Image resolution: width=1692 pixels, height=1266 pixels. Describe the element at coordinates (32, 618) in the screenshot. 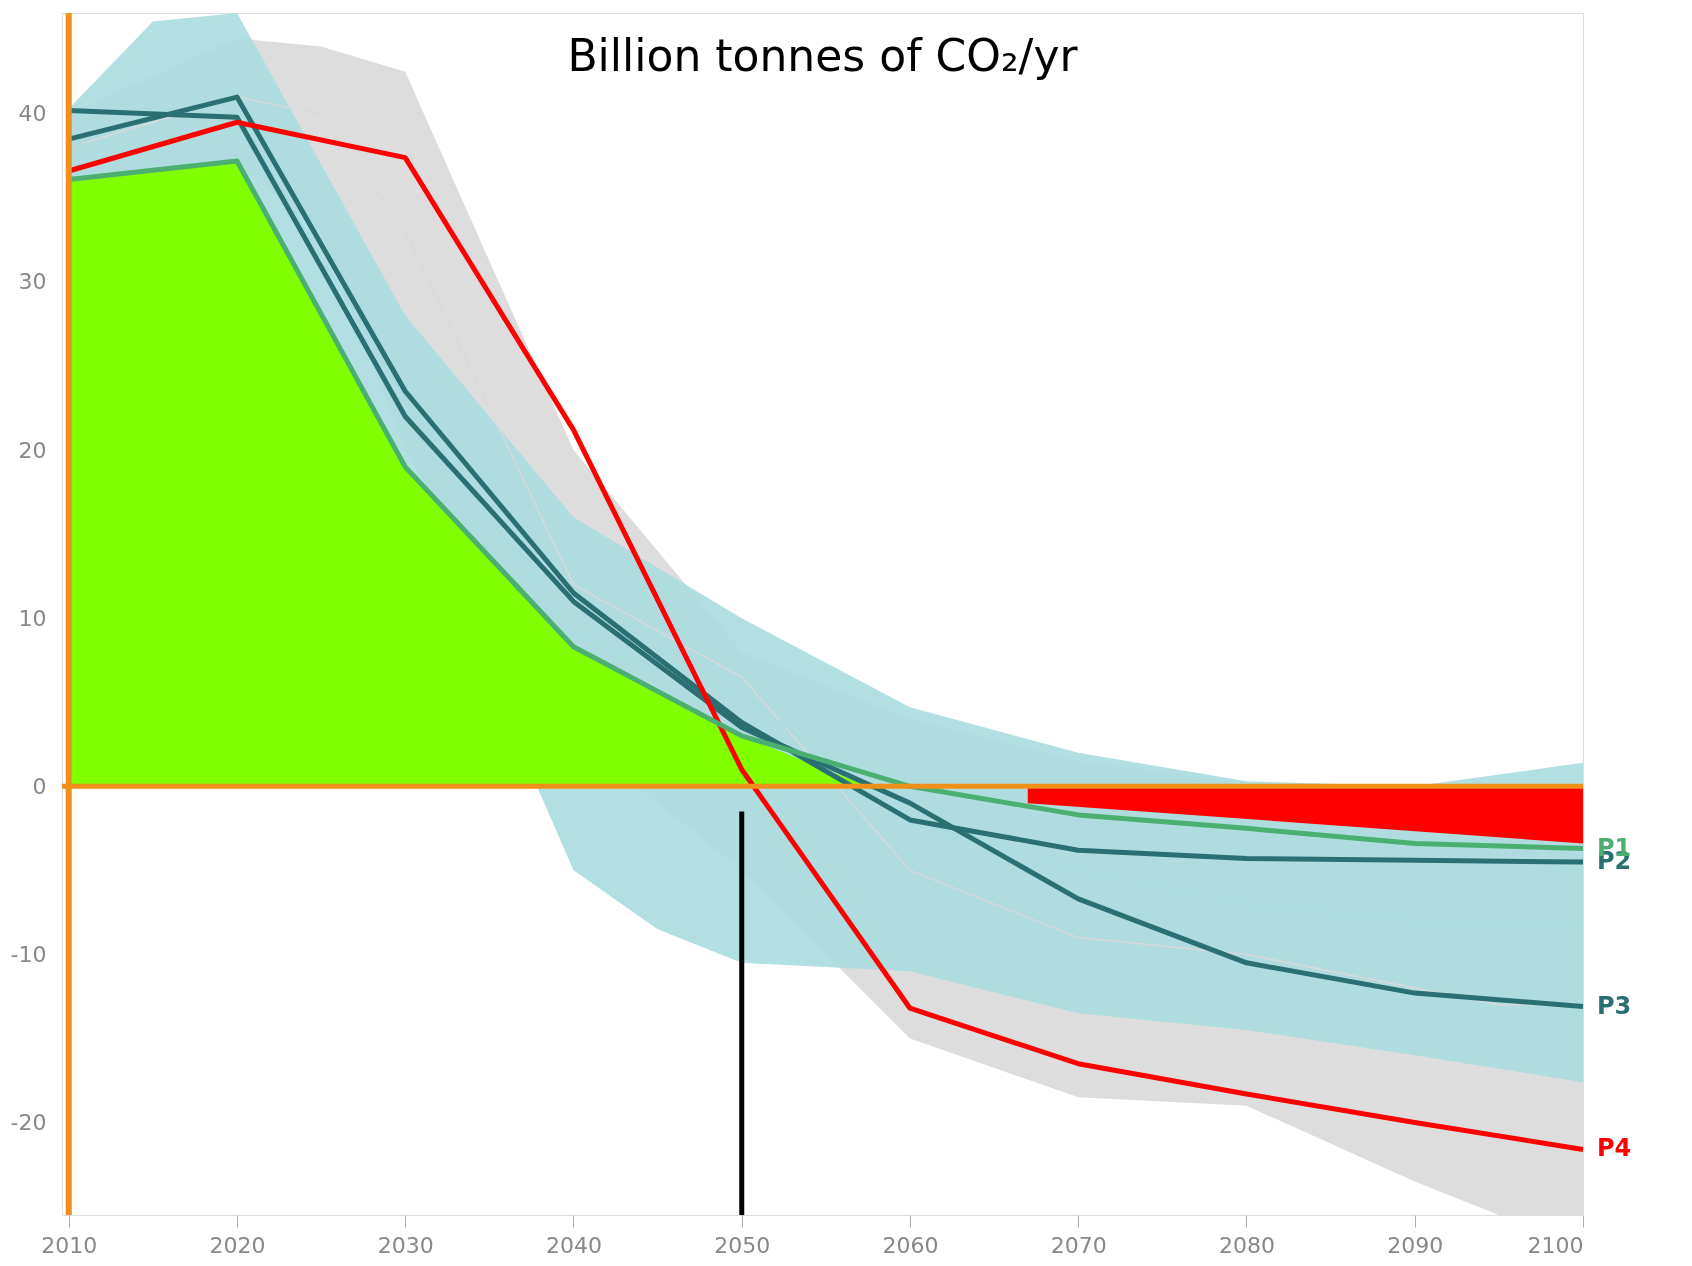

I see `y-tick-label: 10` at that location.